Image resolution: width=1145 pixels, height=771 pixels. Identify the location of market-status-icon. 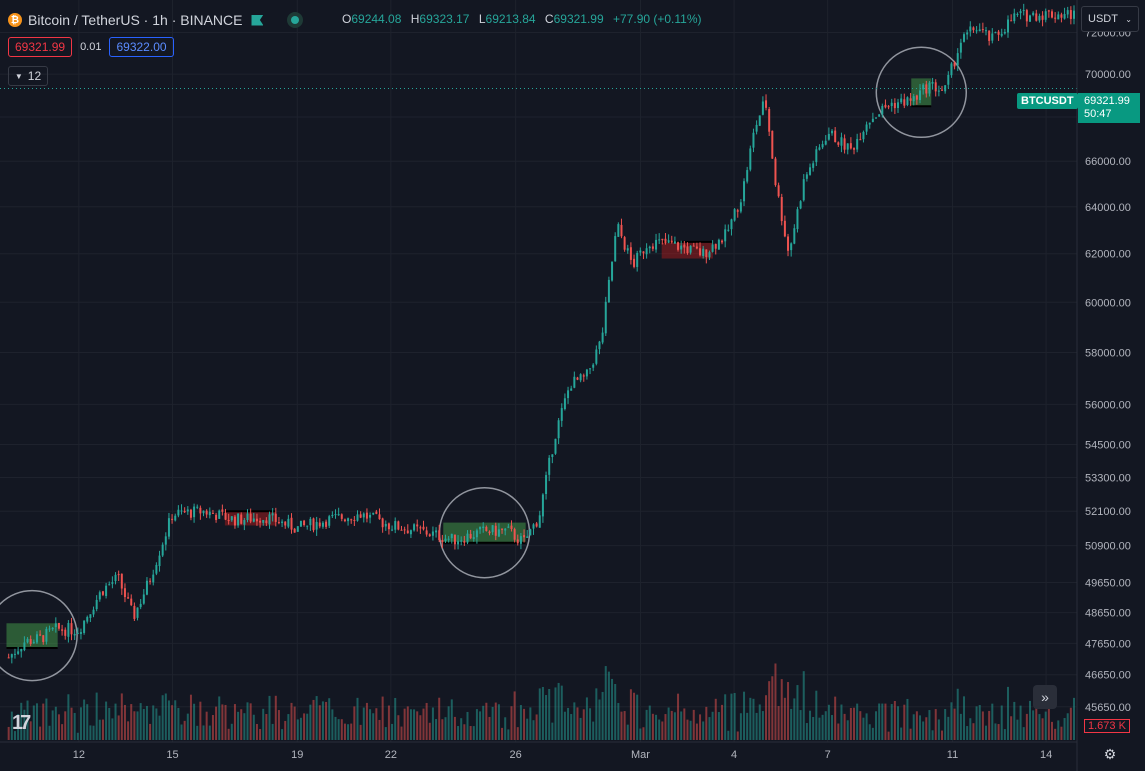
(295, 20).